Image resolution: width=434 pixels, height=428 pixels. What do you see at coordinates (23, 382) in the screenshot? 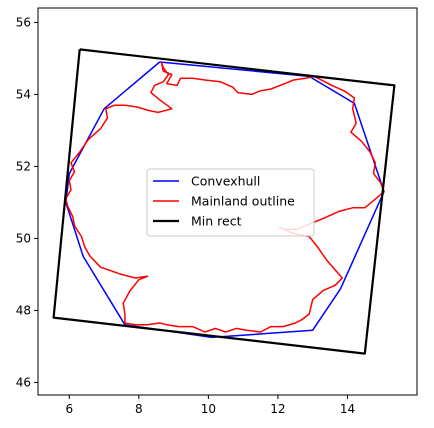
I see `y-tick-label: 46` at bounding box center [23, 382].